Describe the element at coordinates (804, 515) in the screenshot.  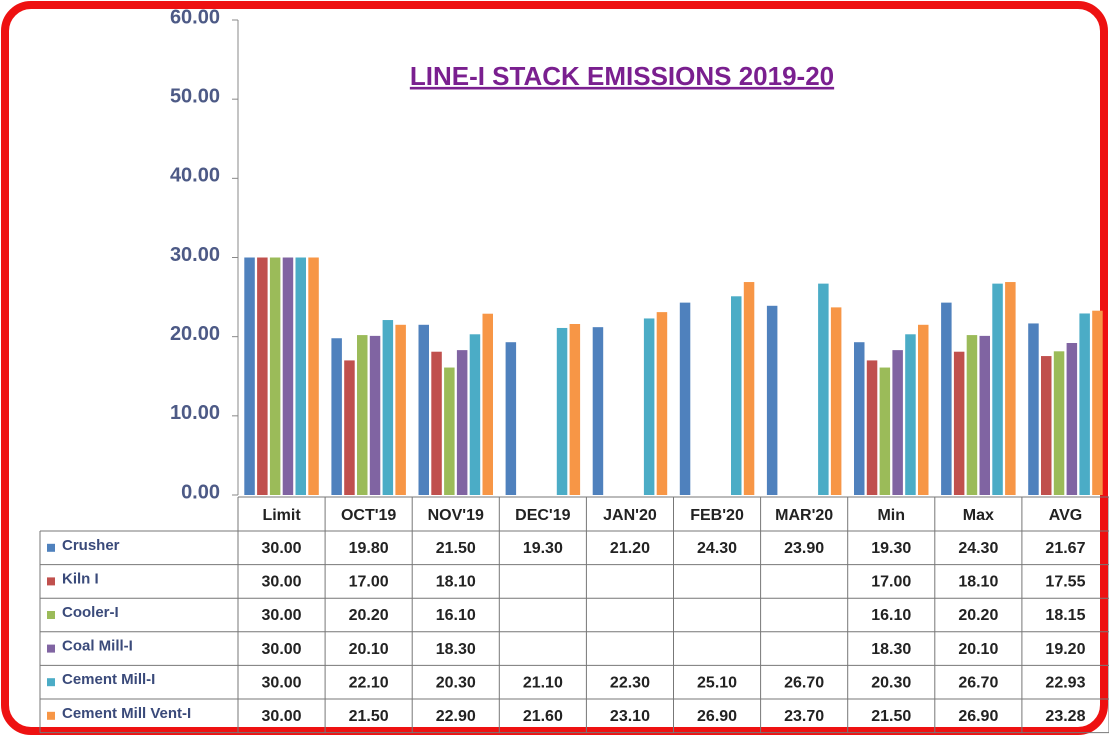
I see `x-tick-label: MAR'20` at that location.